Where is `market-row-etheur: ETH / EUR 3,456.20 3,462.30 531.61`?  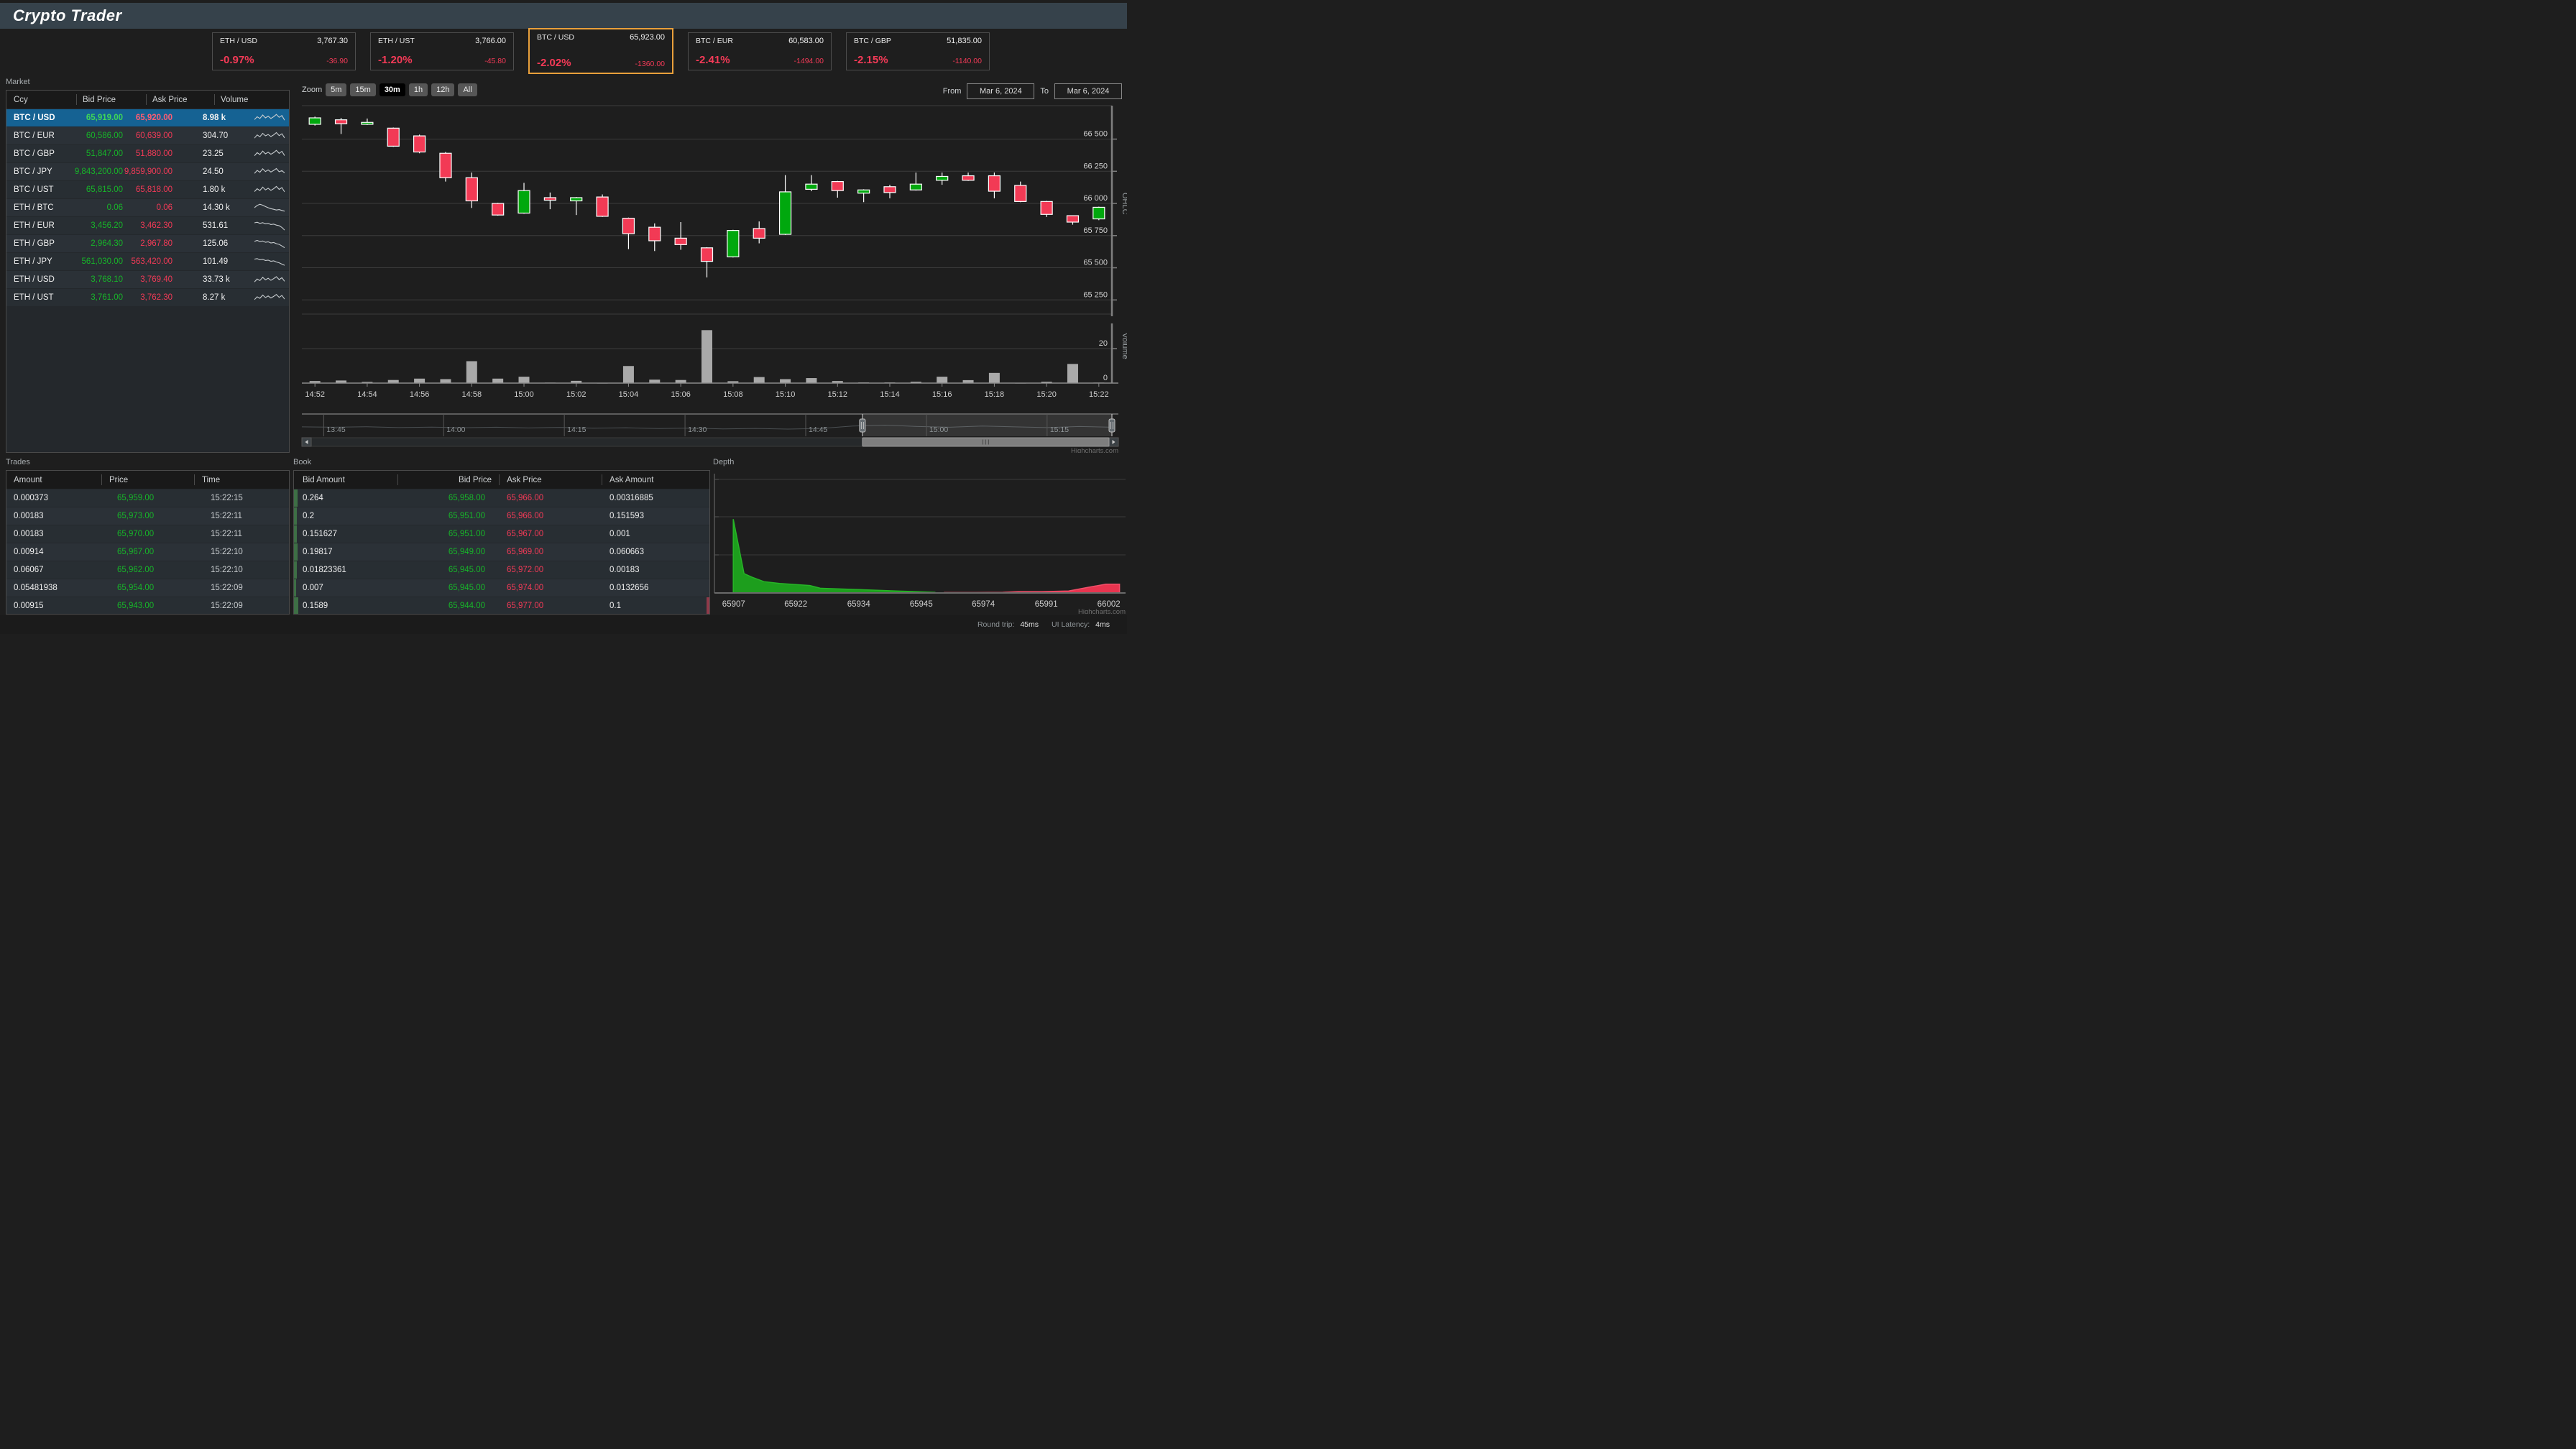 market-row-etheur: ETH / EUR 3,456.20 3,462.30 531.61 is located at coordinates (147, 225).